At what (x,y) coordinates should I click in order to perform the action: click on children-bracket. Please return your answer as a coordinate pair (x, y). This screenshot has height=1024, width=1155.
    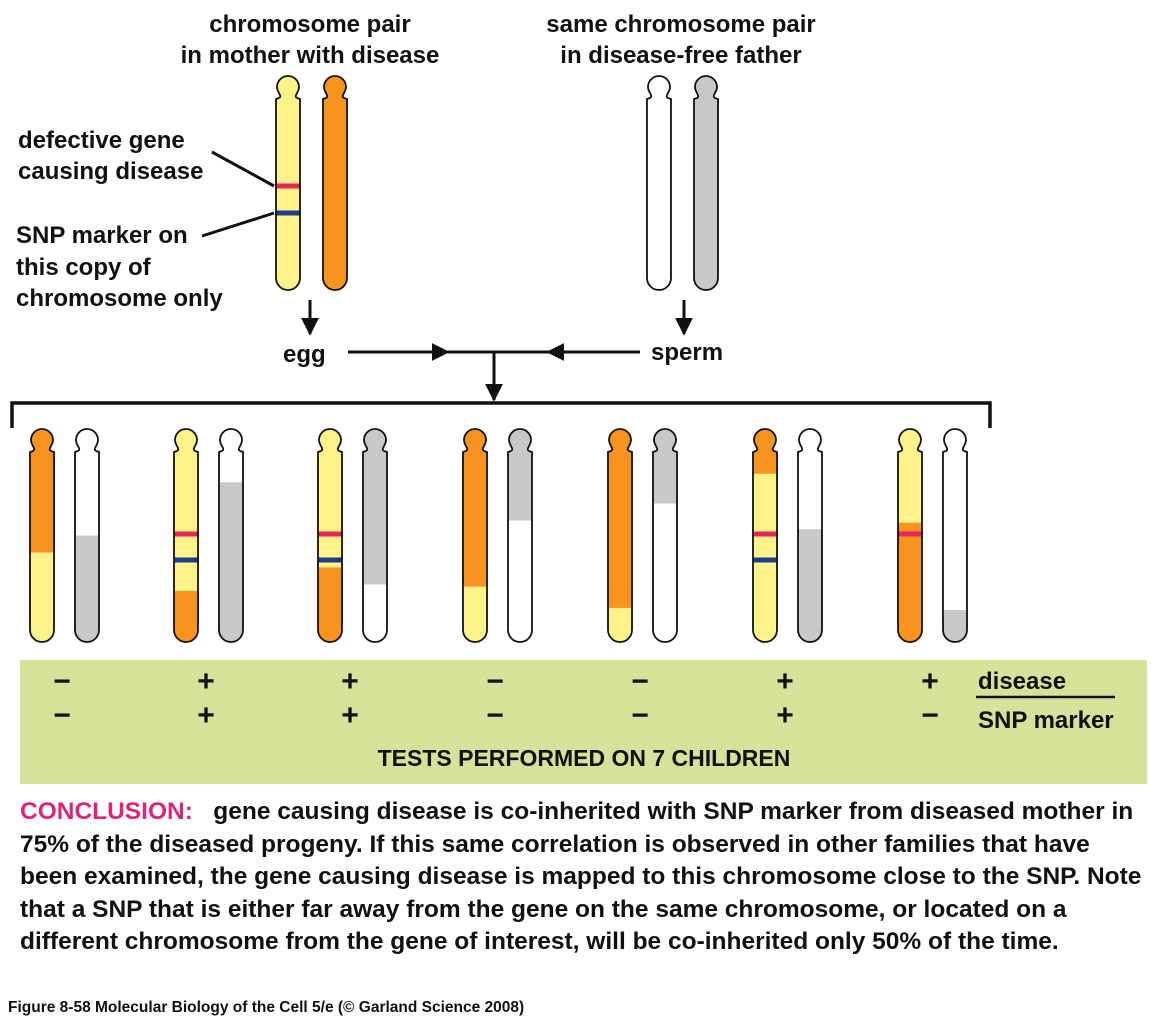
    Looking at the image, I should click on (501, 414).